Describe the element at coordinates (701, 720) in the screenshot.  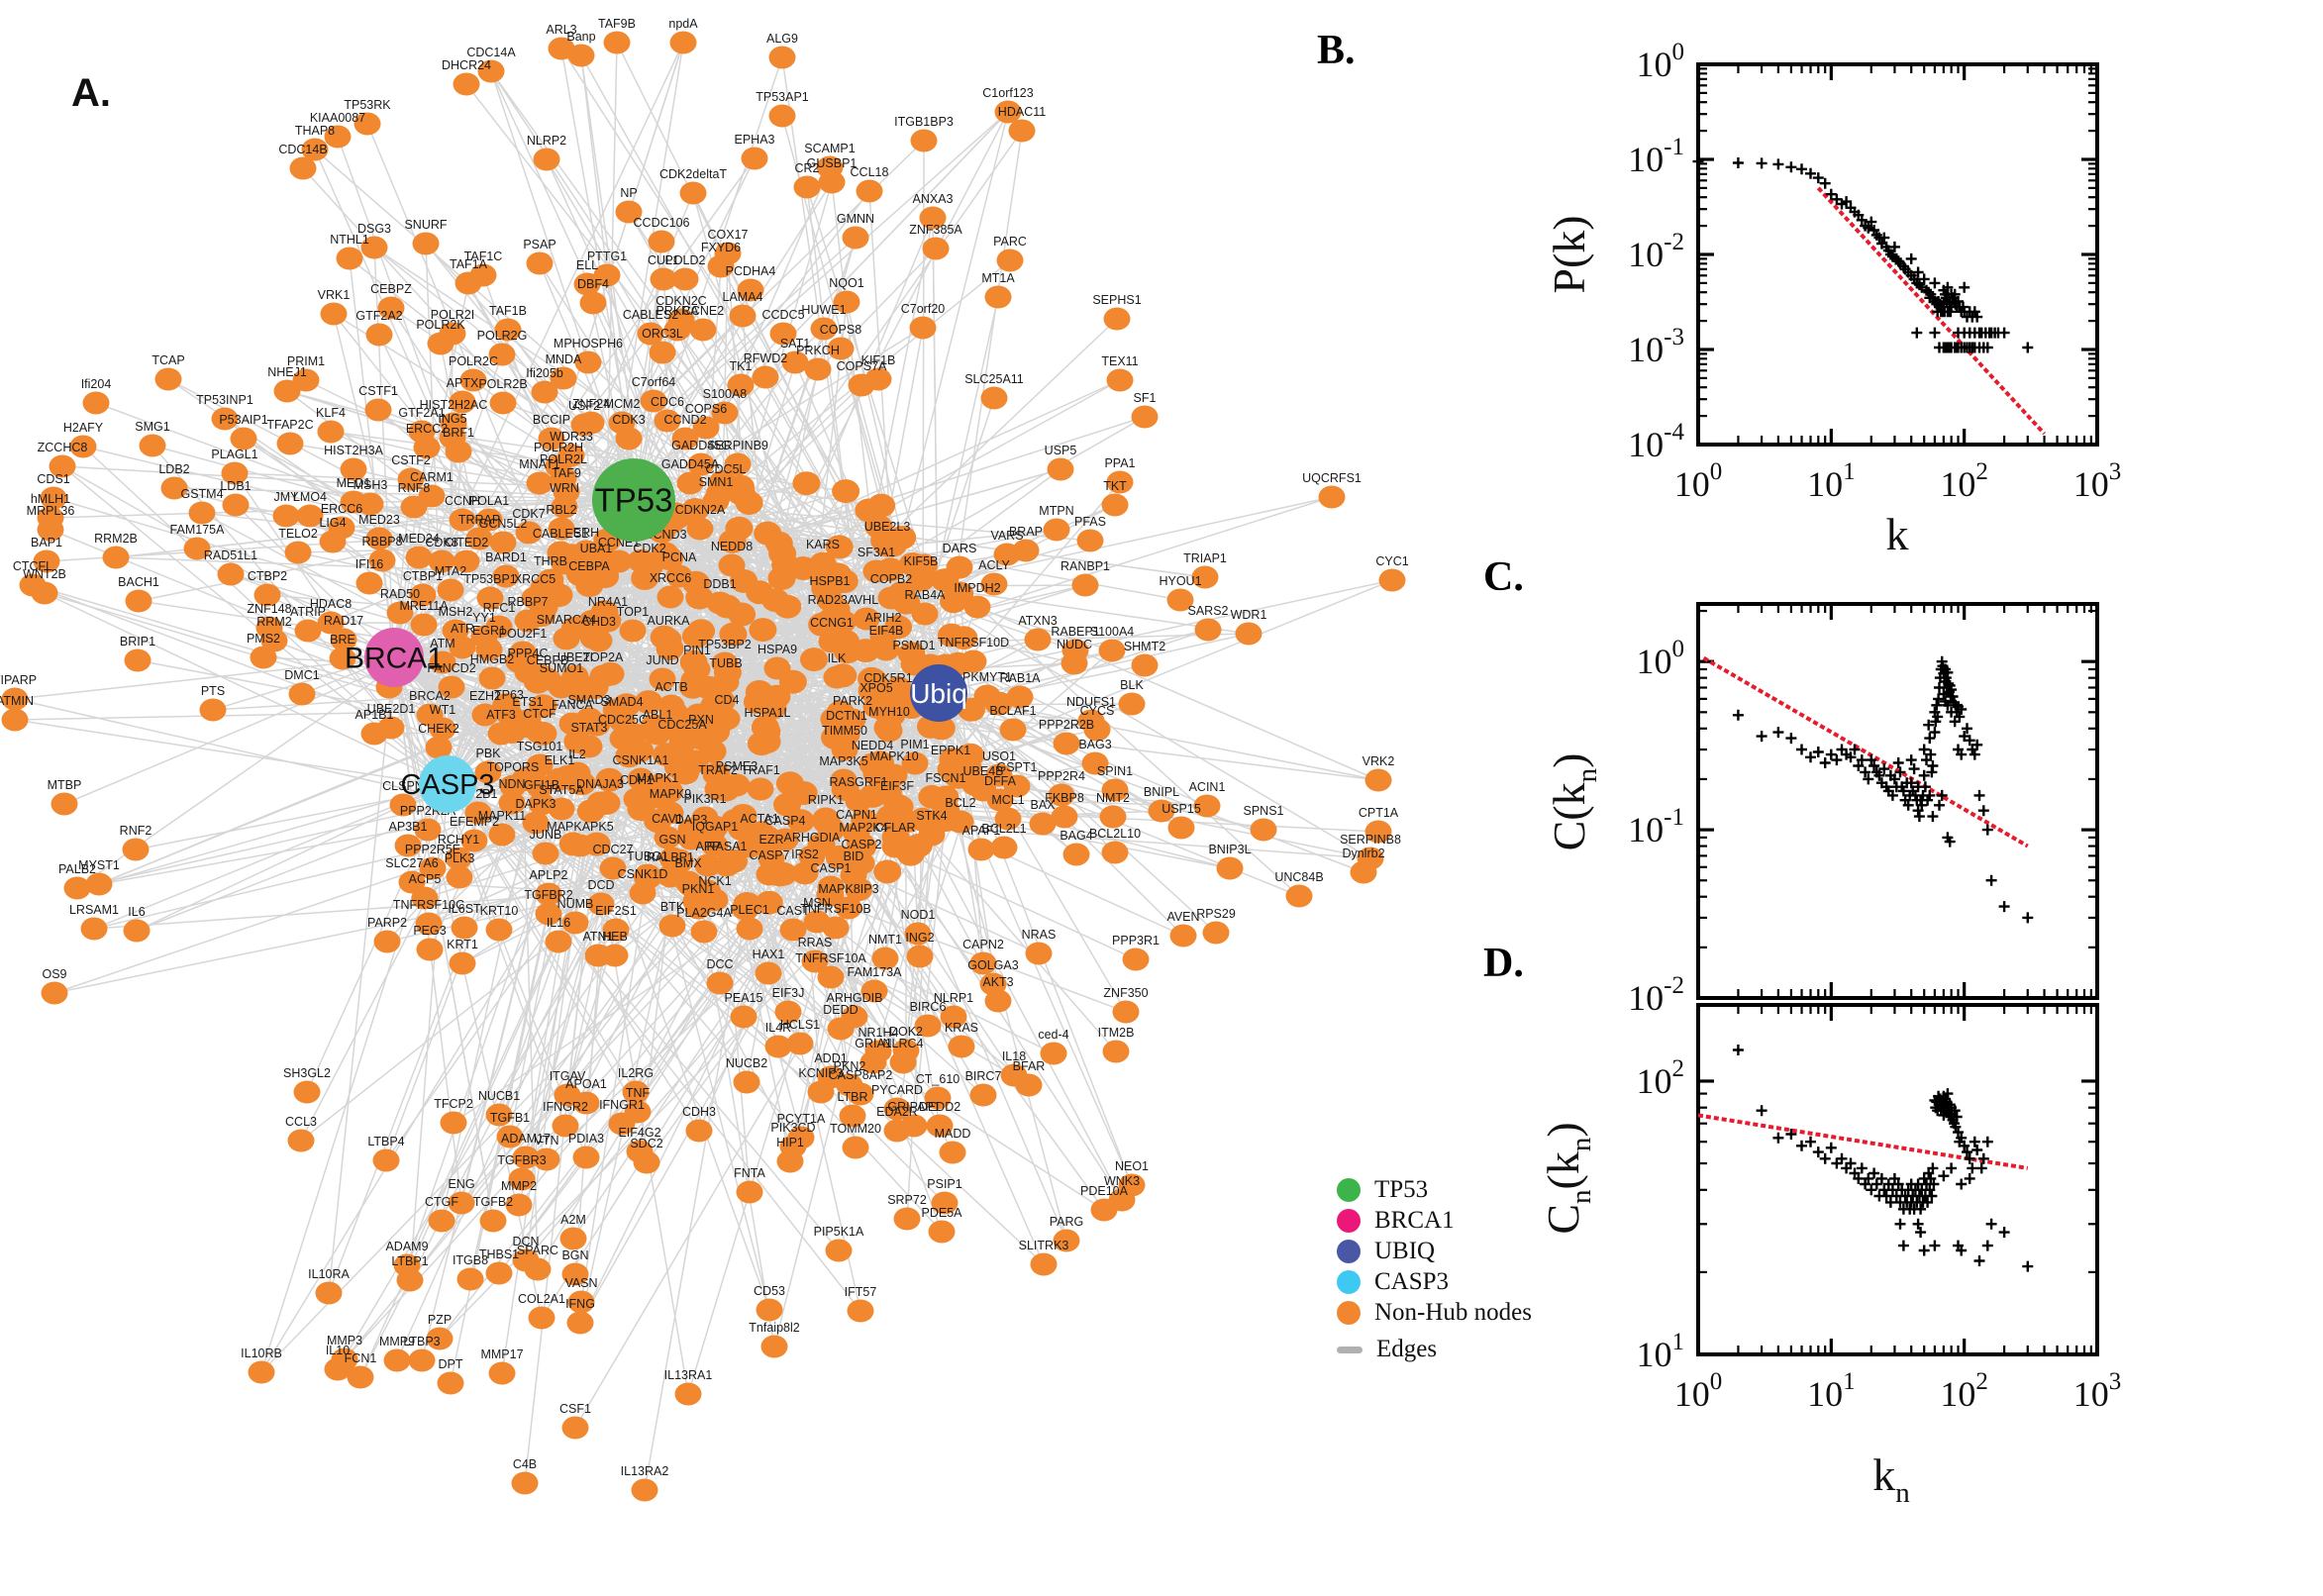
I see `network-node-label: PXN` at that location.